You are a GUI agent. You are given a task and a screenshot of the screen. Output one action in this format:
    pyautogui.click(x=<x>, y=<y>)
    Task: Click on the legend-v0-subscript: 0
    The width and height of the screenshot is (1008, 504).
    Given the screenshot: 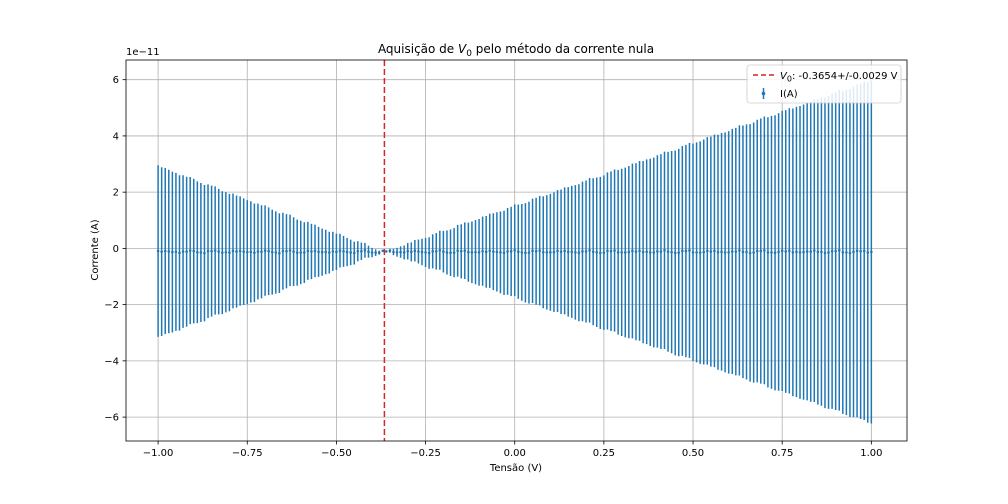 What is the action you would take?
    pyautogui.click(x=789, y=79)
    